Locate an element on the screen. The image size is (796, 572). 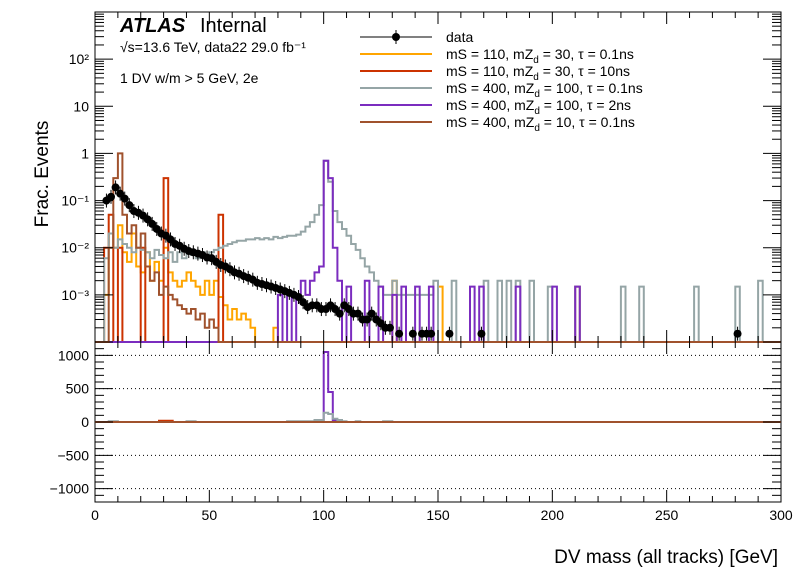
legend-label: mS = 400, mZd = 10, τ = 0.1ns is located at coordinates (540, 124).